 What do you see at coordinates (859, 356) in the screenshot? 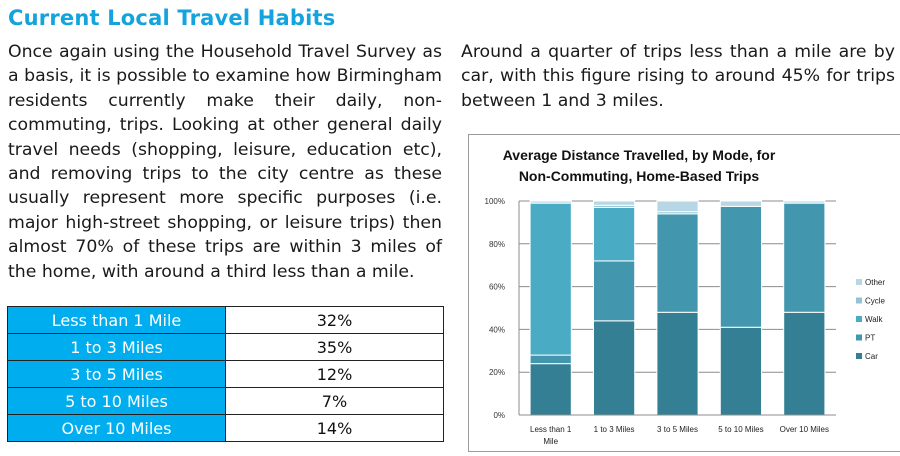
I see `legend-swatch-car` at bounding box center [859, 356].